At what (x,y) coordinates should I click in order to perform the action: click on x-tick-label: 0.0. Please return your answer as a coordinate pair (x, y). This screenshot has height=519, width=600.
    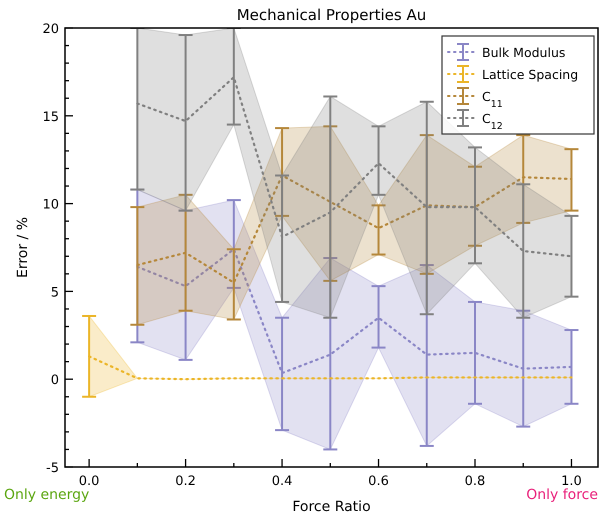
    Looking at the image, I should click on (89, 481).